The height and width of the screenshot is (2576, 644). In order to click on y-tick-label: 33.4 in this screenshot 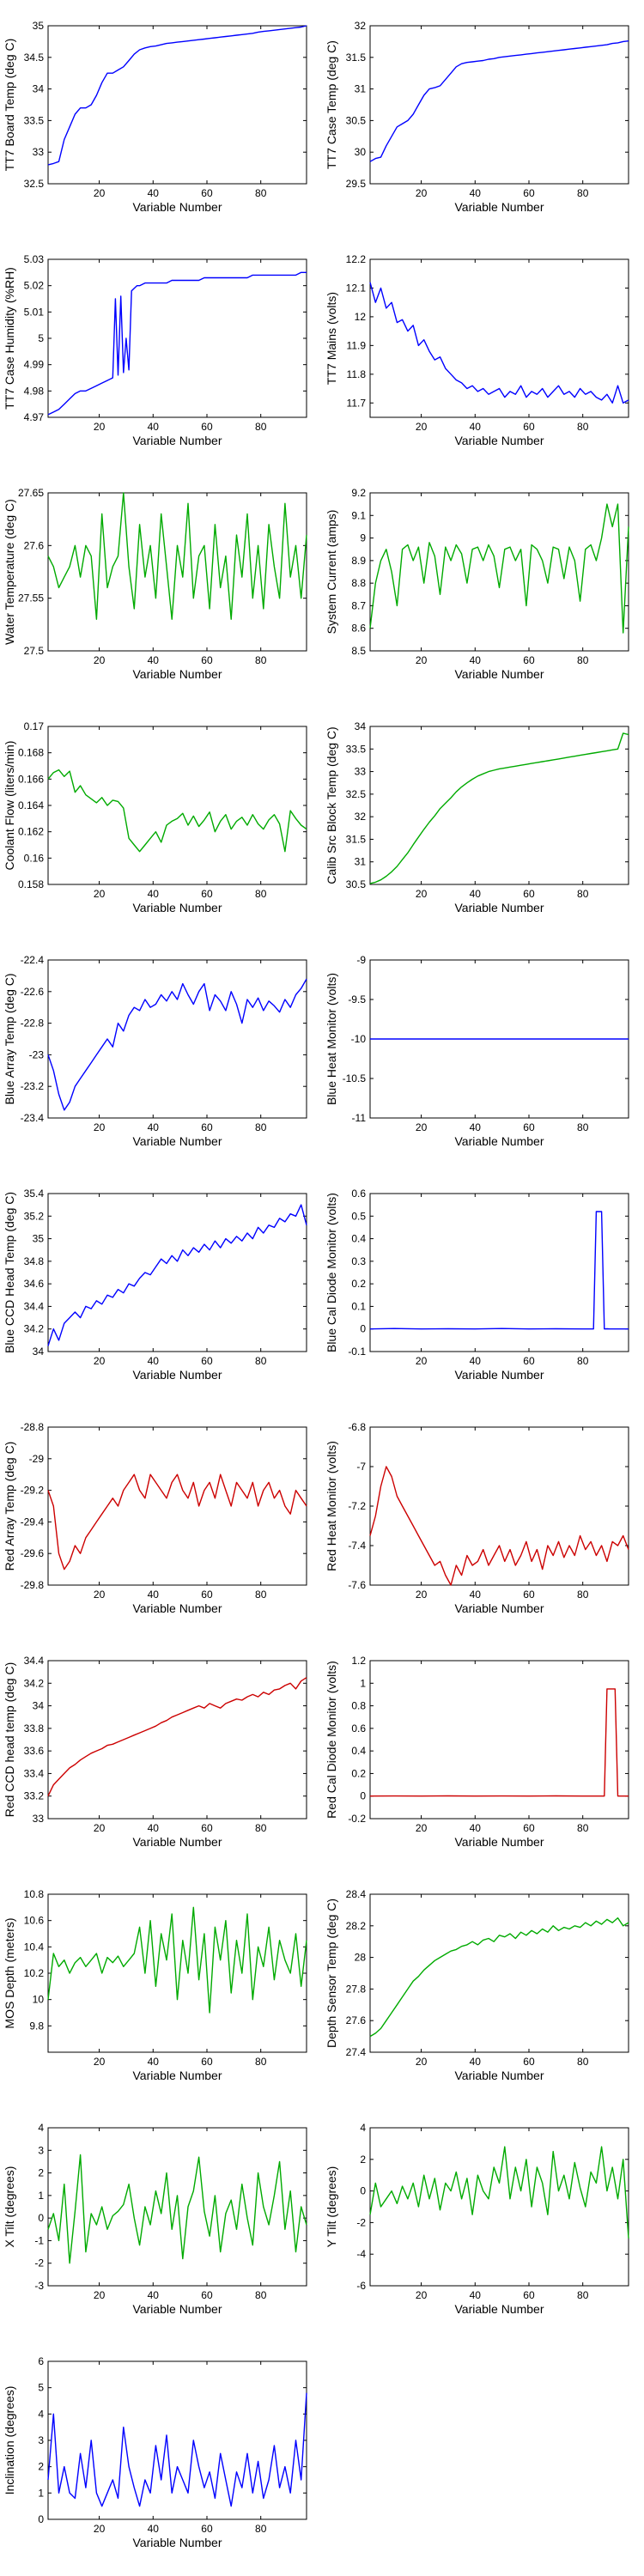, I will do `click(34, 1773)`.